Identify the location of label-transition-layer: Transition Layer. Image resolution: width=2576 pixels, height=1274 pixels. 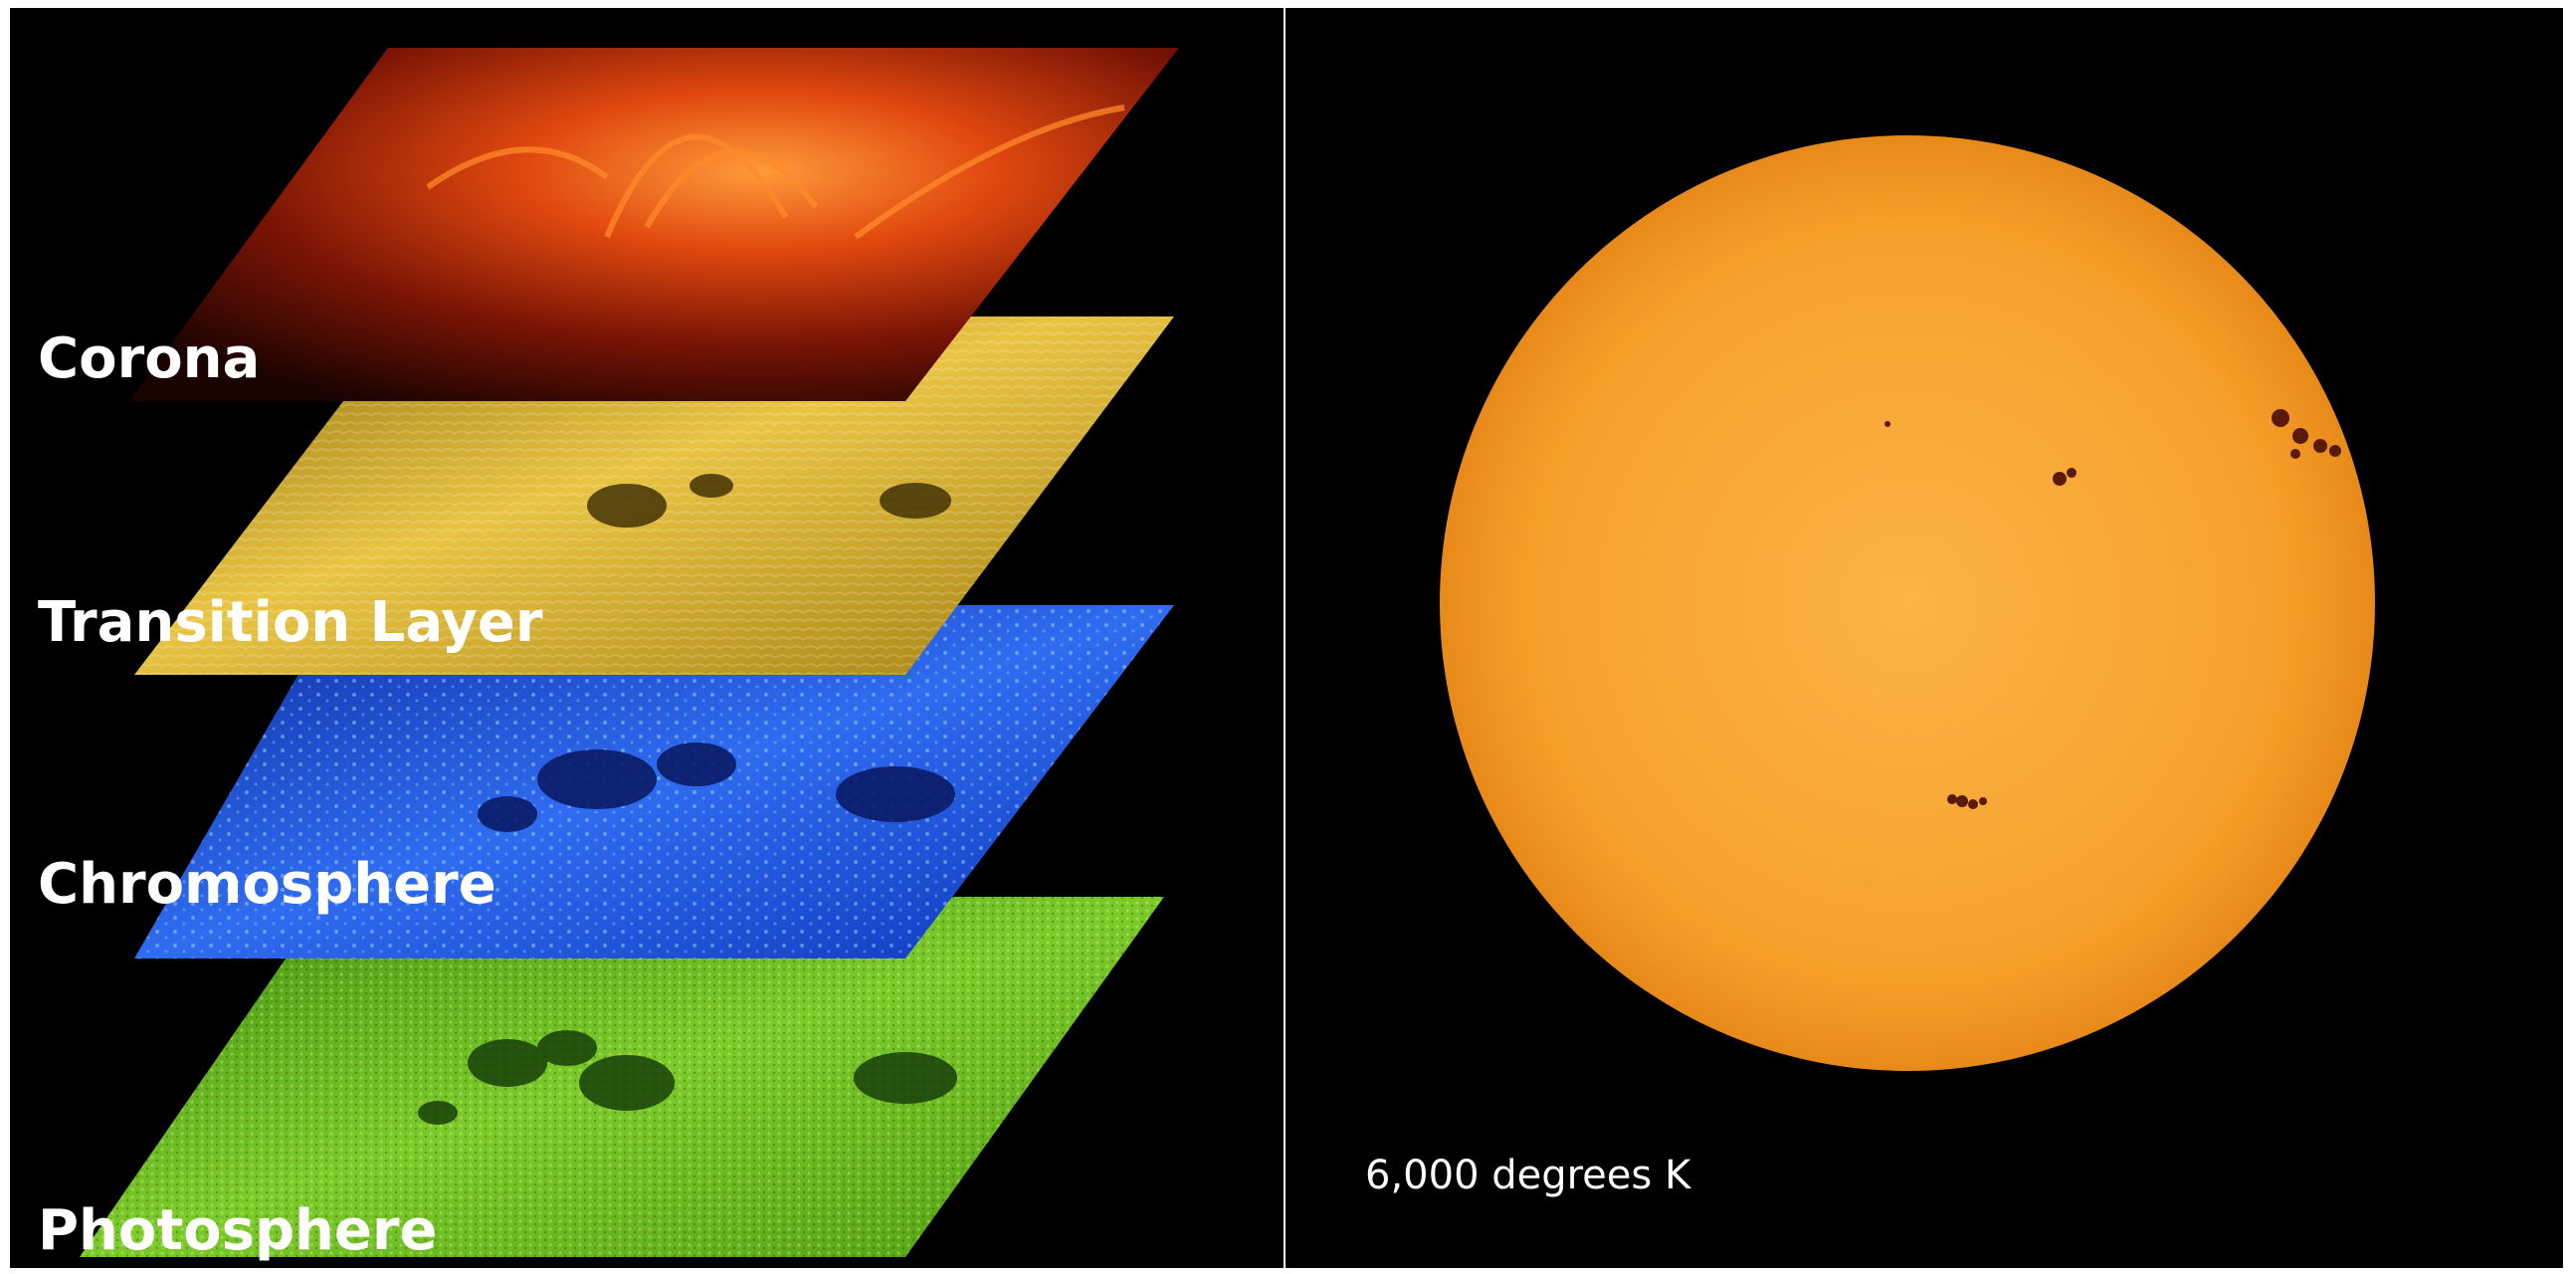
(290, 622).